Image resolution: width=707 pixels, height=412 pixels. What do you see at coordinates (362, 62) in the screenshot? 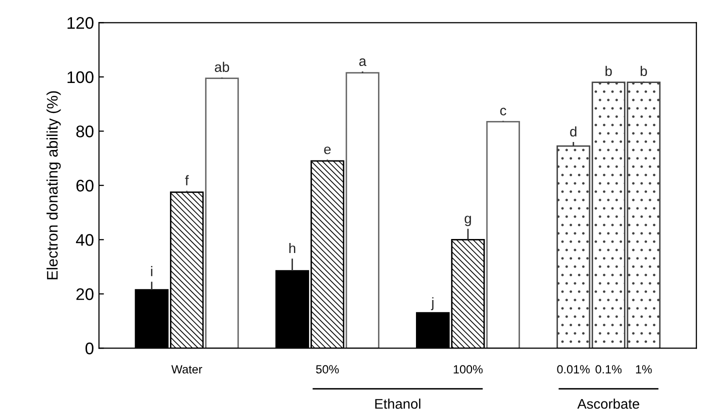
I see `data-label: a` at bounding box center [362, 62].